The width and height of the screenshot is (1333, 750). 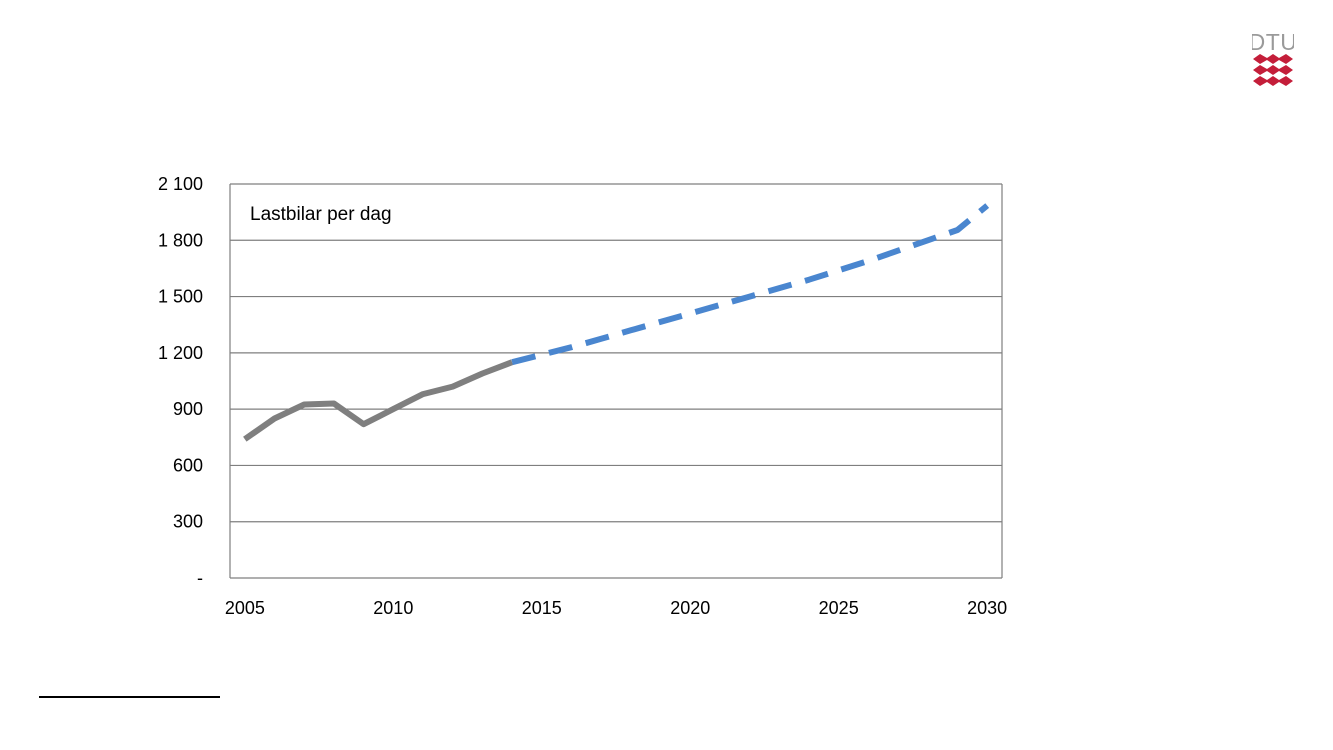 I want to click on x-tick-label: 2010, so click(x=393, y=608).